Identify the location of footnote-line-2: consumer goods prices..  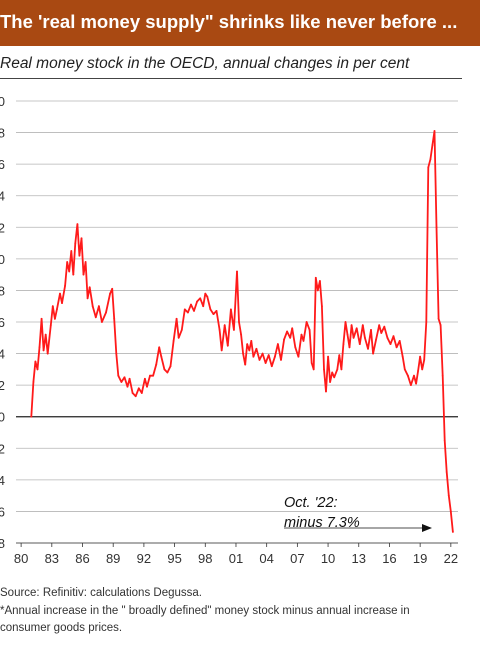
(61, 628).